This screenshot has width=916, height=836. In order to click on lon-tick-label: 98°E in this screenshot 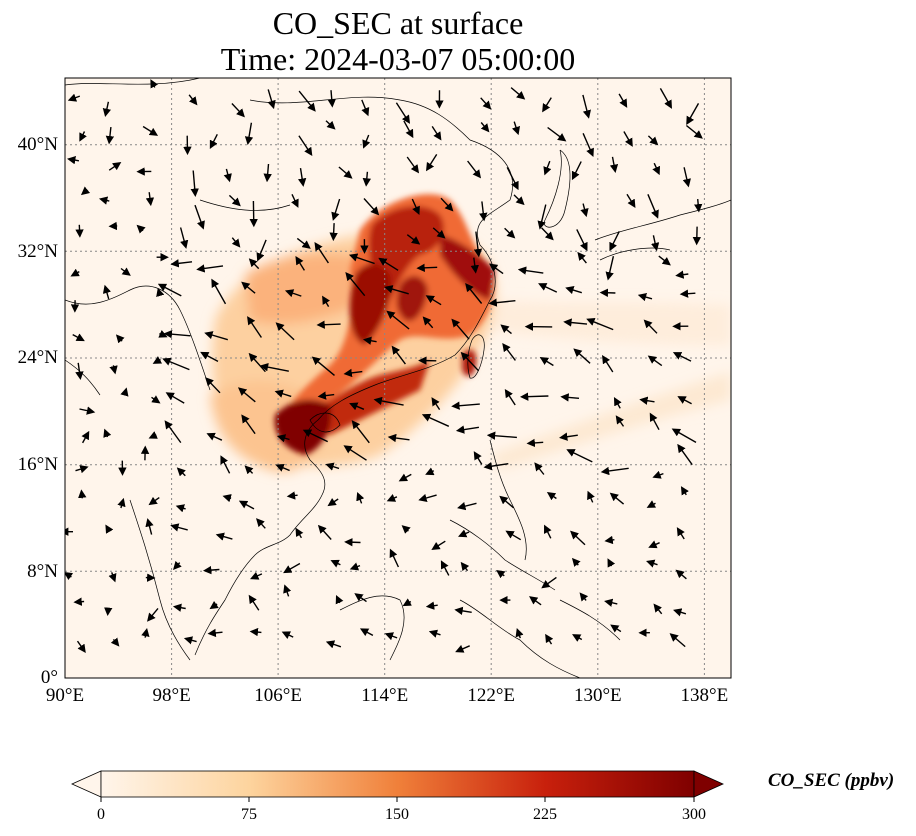, I will do `click(171, 695)`.